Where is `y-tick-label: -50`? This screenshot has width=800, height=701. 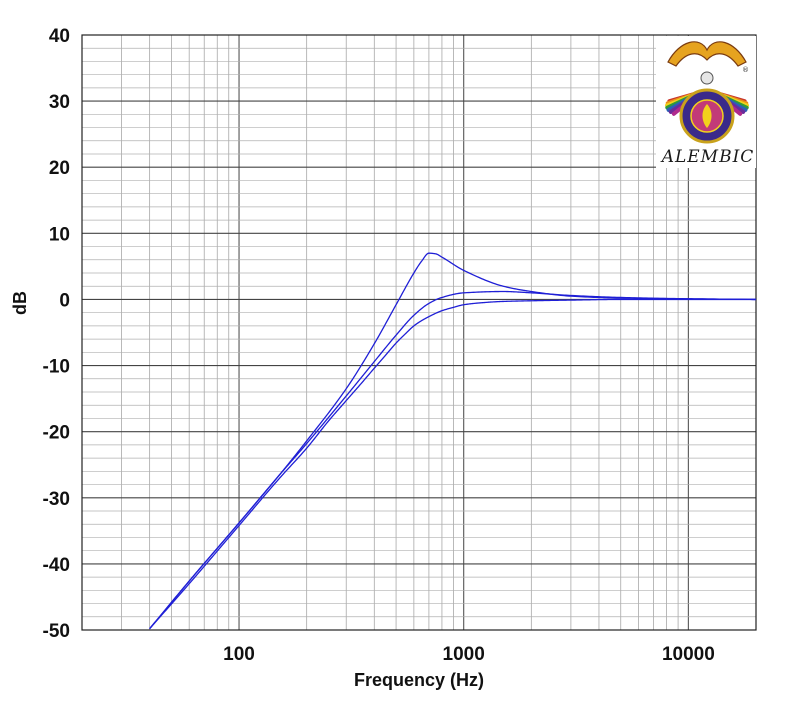
y-tick-label: -50 is located at coordinates (56, 631).